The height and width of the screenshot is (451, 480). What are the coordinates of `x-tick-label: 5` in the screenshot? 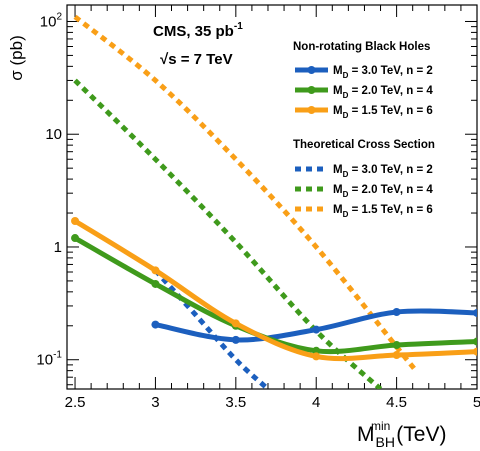 It's located at (476, 402).